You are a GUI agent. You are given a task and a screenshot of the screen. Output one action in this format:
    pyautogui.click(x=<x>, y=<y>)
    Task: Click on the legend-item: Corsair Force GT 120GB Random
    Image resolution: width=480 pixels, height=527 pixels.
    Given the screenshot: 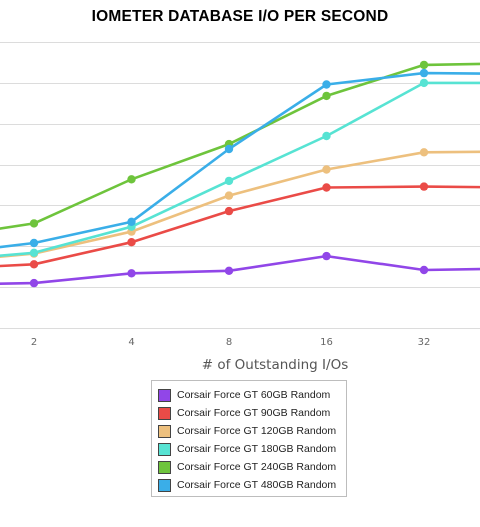 What is the action you would take?
    pyautogui.click(x=249, y=431)
    